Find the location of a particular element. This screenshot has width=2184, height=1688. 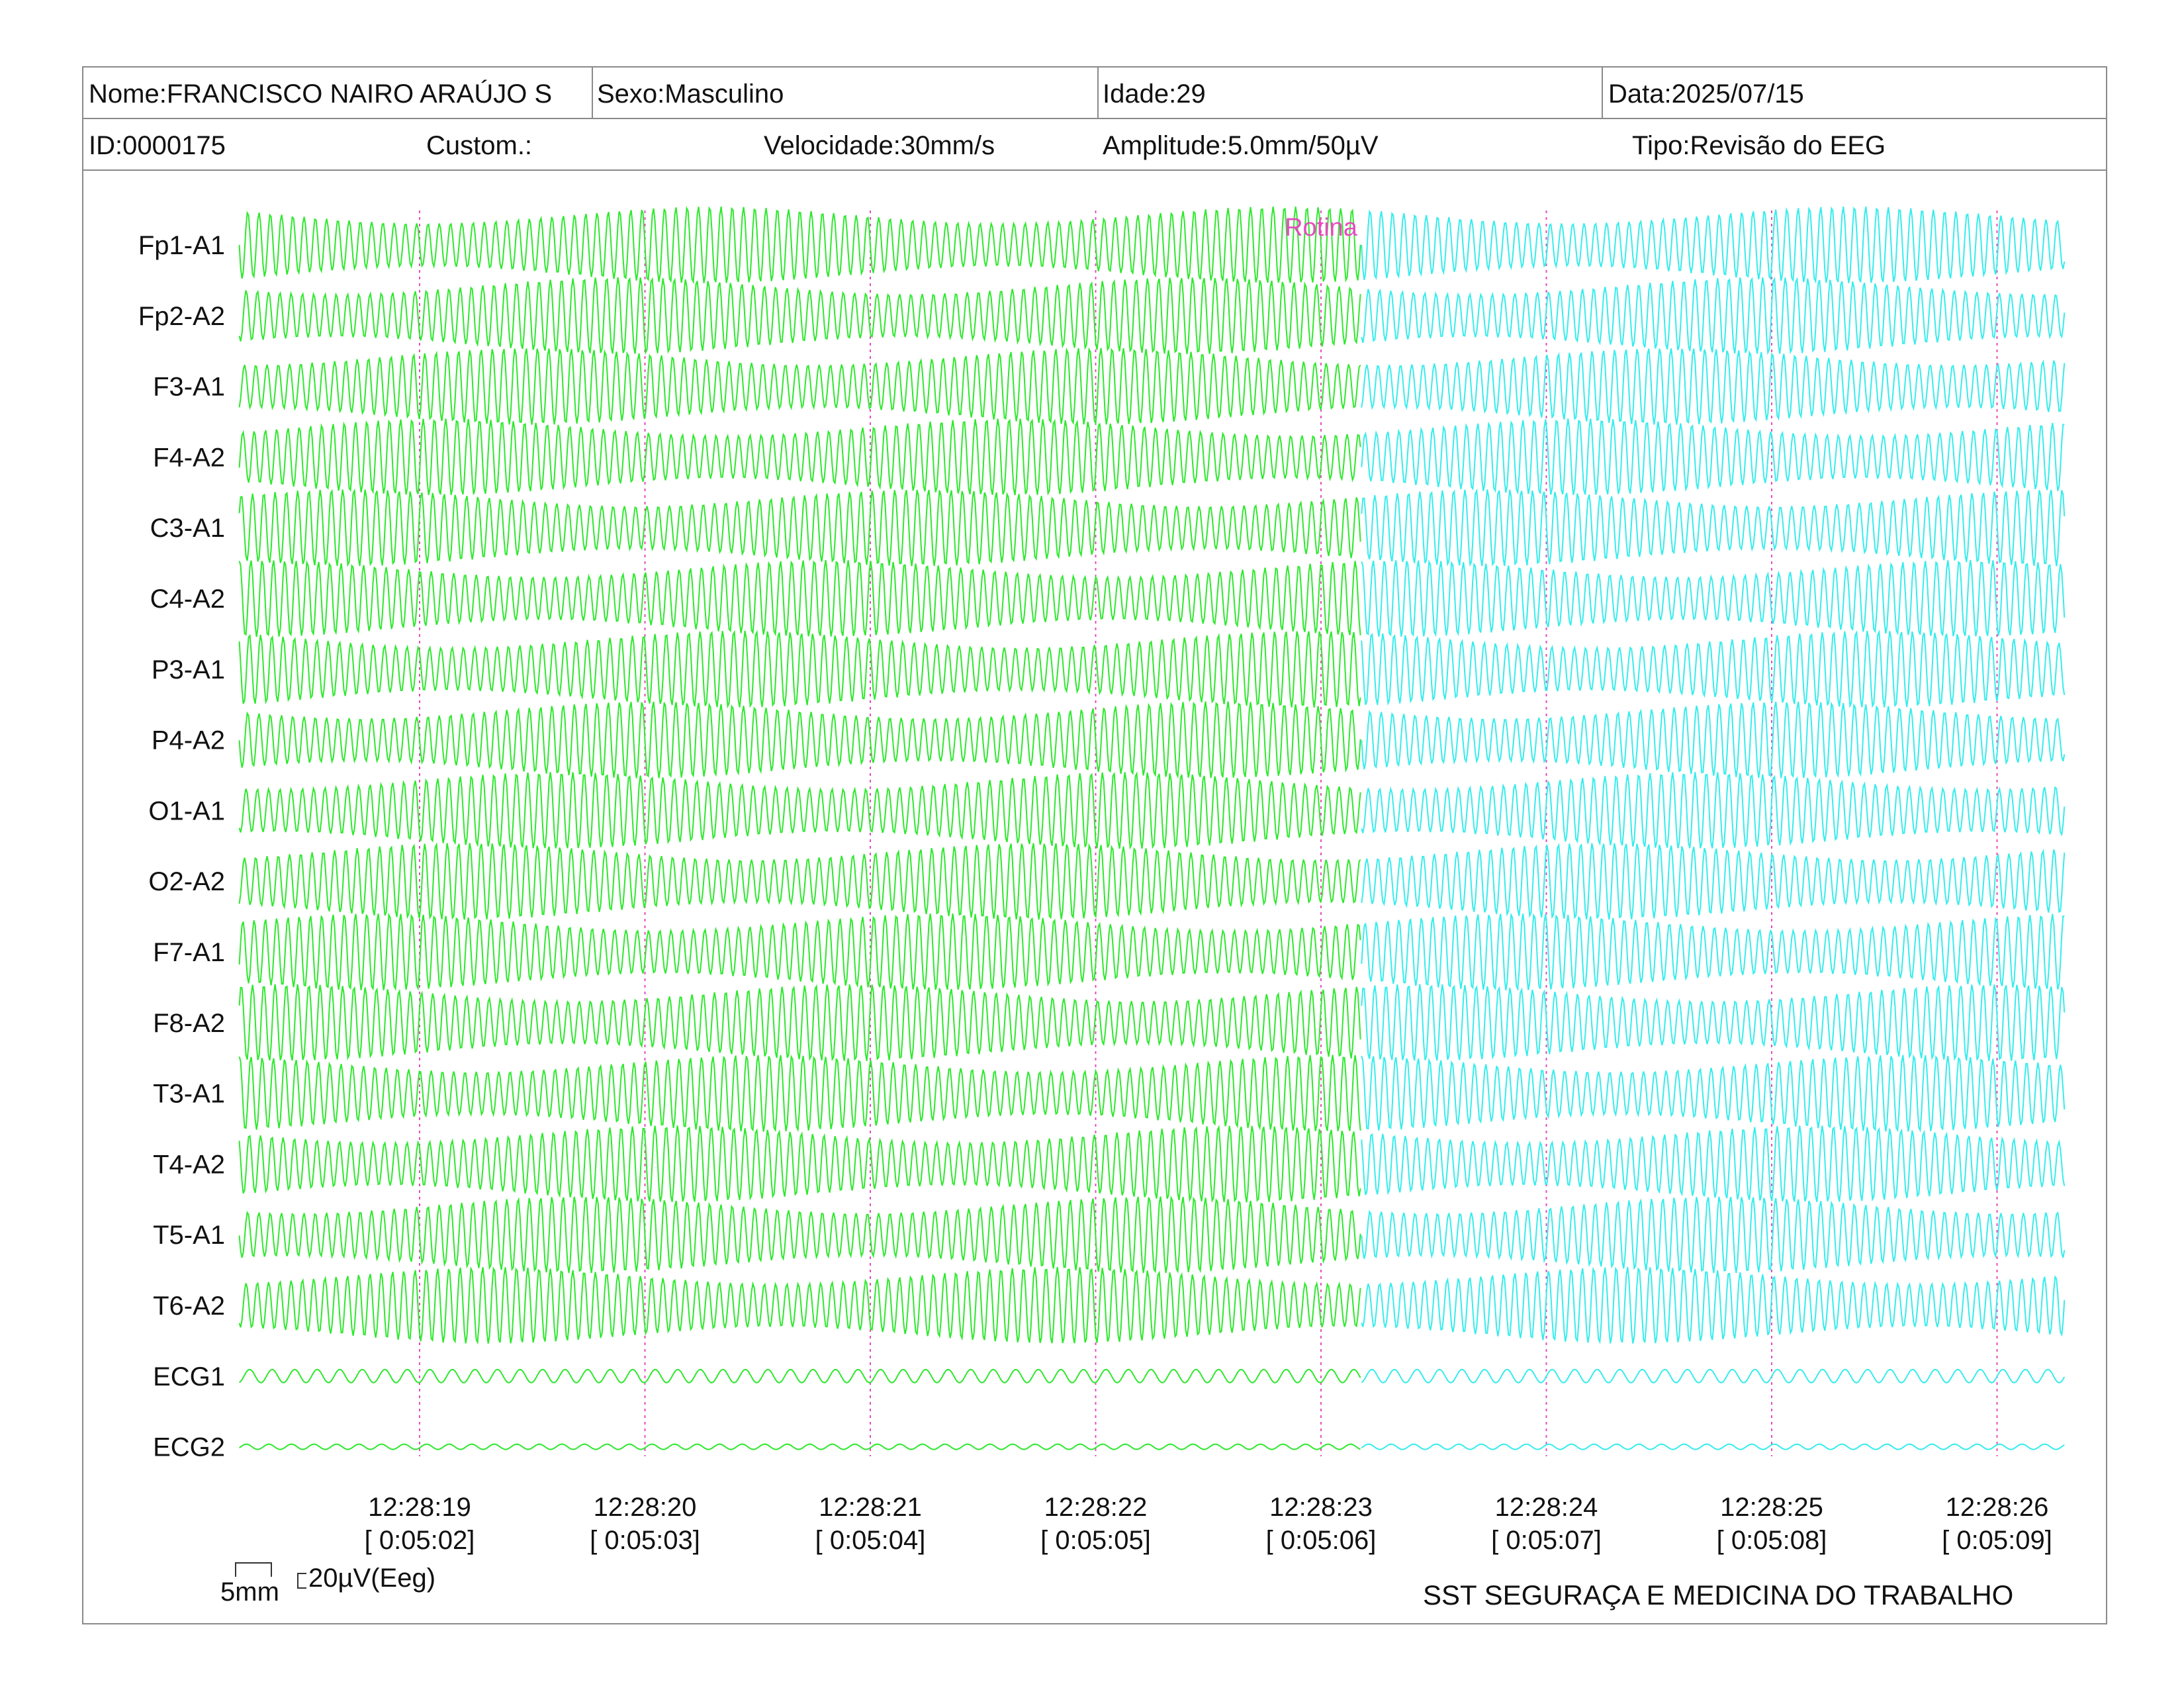

tick-clock: 12:28:21 is located at coordinates (870, 1507).